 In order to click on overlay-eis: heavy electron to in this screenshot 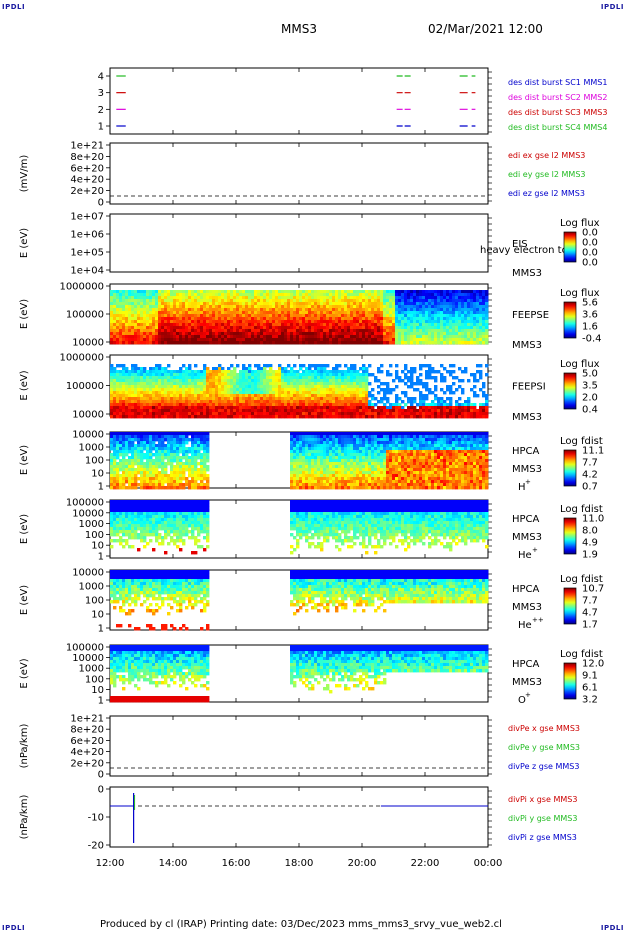, I will do `click(524, 250)`.